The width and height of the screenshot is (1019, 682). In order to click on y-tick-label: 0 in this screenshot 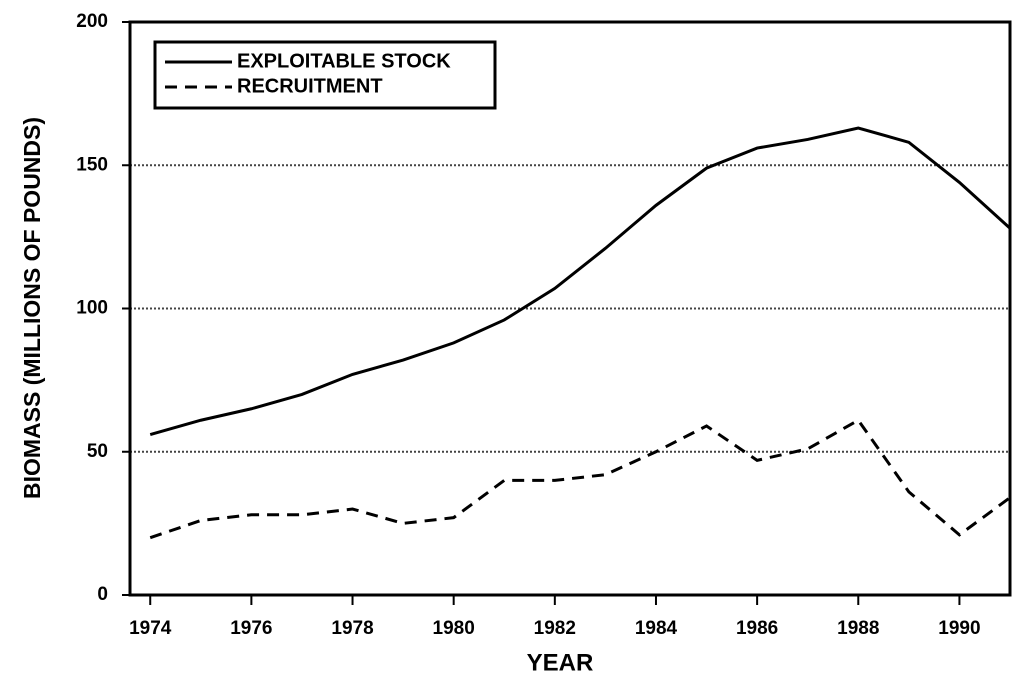, I will do `click(102, 594)`.